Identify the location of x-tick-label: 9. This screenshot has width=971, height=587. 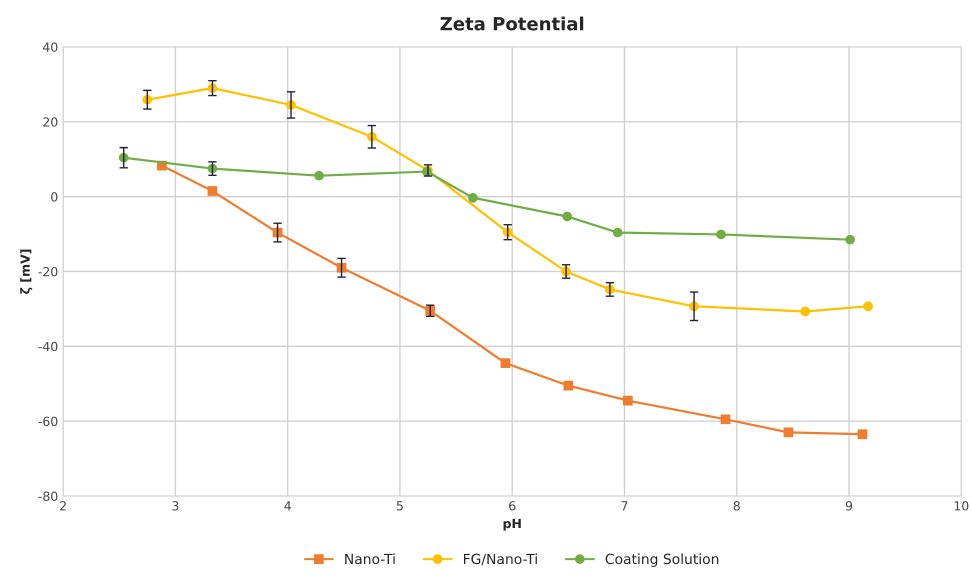
(849, 506).